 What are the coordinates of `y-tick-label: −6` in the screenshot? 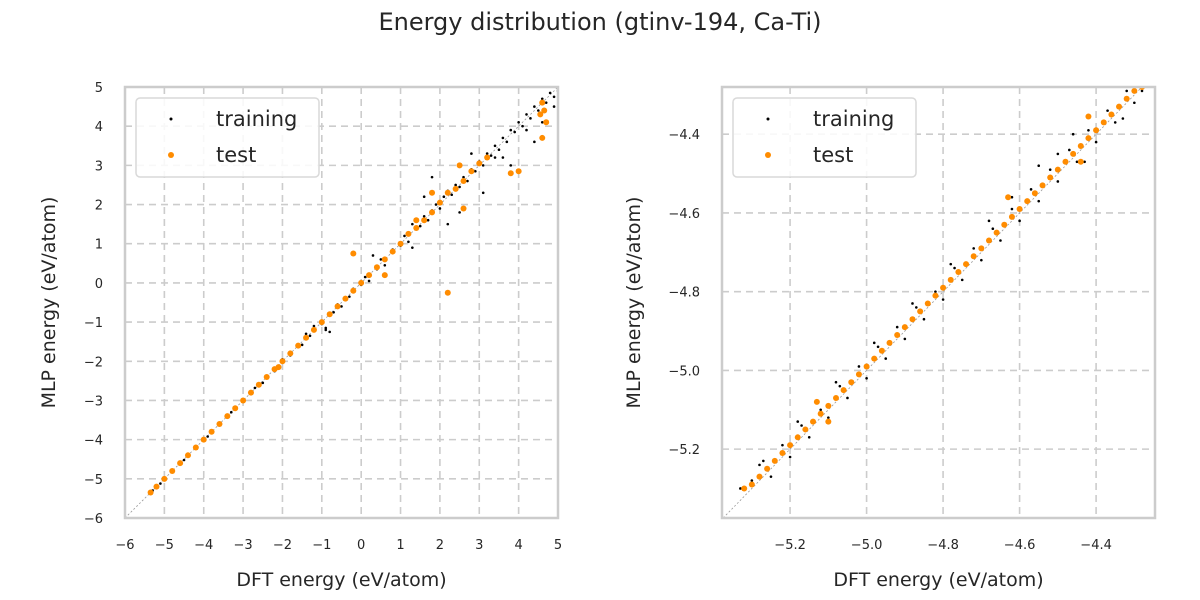 It's located at (93, 519).